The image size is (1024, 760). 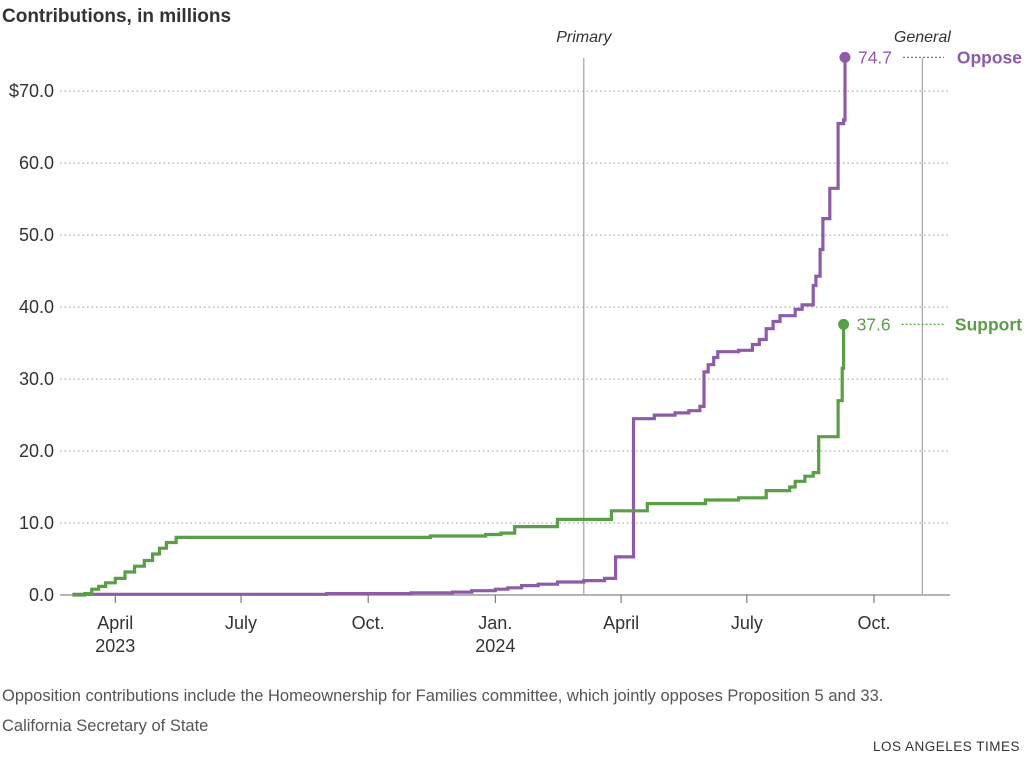 What do you see at coordinates (845, 57) in the screenshot?
I see `series-end-point-oppose` at bounding box center [845, 57].